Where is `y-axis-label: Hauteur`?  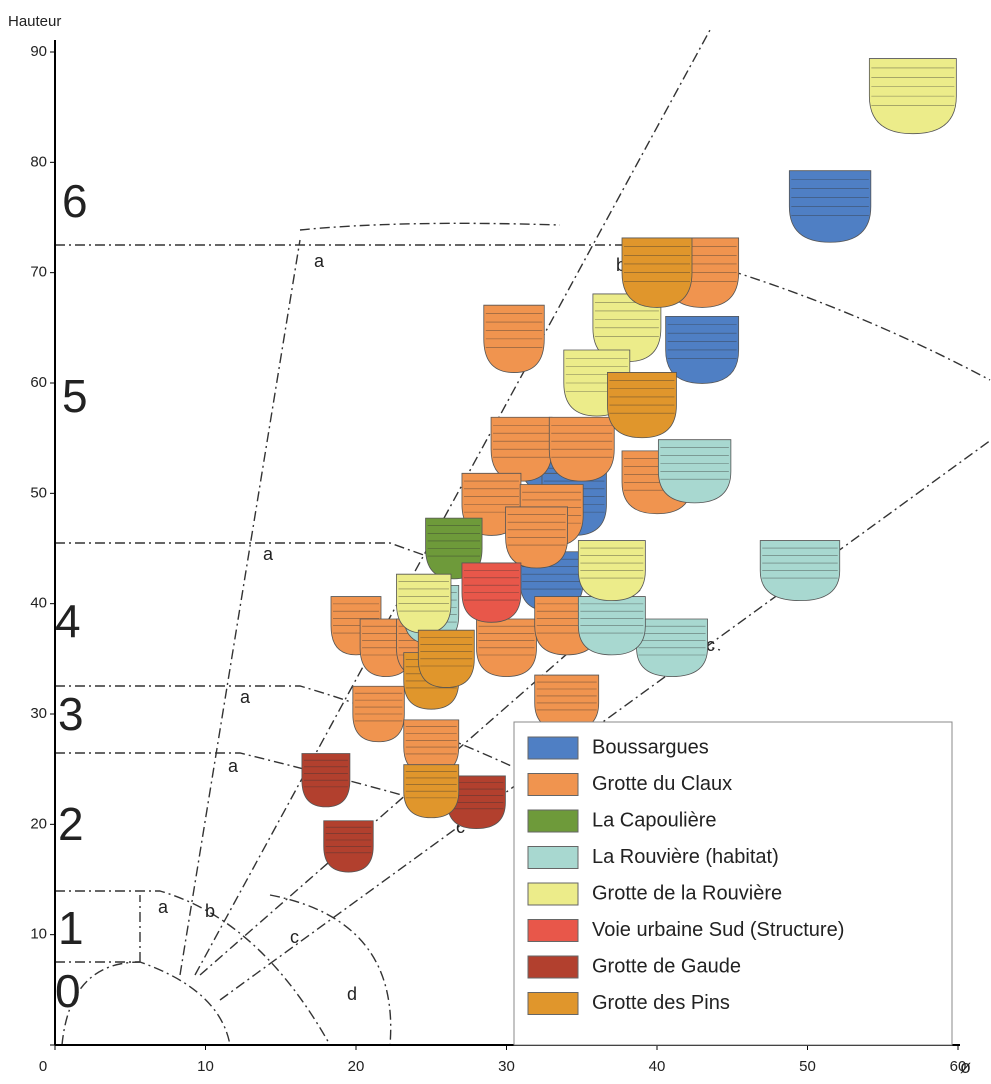
y-axis-label: Hauteur is located at coordinates (34, 21).